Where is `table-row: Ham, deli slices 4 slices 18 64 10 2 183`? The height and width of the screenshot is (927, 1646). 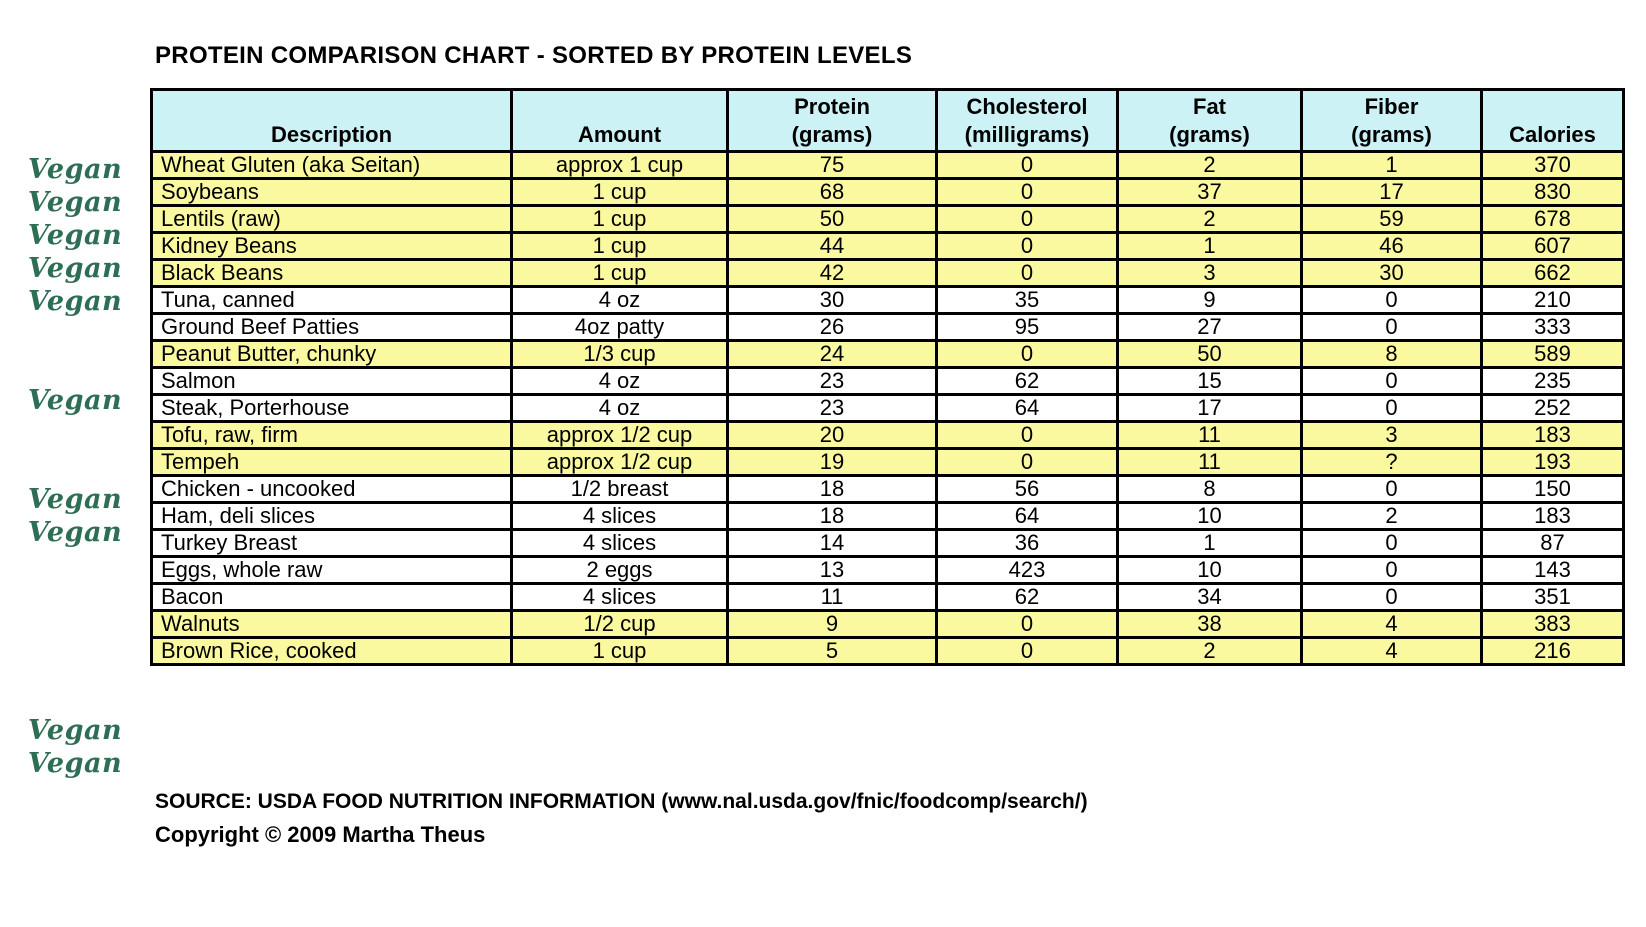 table-row: Ham, deli slices 4 slices 18 64 10 2 183 is located at coordinates (887, 516).